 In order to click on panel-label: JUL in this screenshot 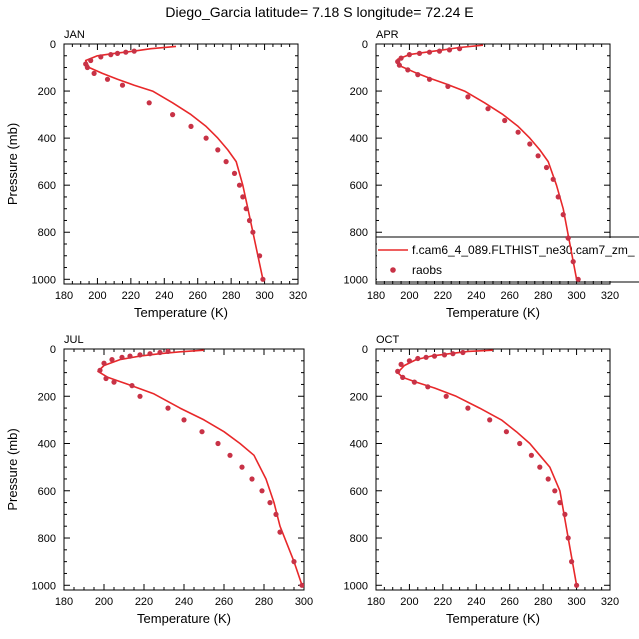, I will do `click(74, 340)`.